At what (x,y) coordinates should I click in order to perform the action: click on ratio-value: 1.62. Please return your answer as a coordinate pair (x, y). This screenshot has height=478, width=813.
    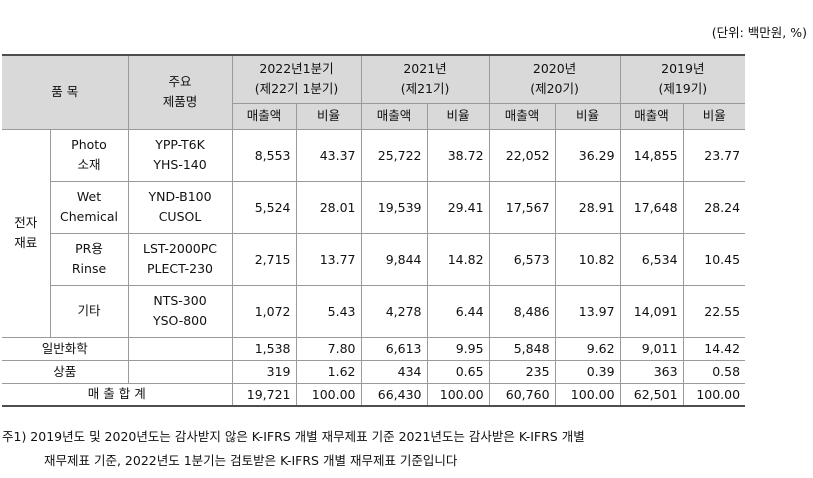
    Looking at the image, I should click on (328, 371).